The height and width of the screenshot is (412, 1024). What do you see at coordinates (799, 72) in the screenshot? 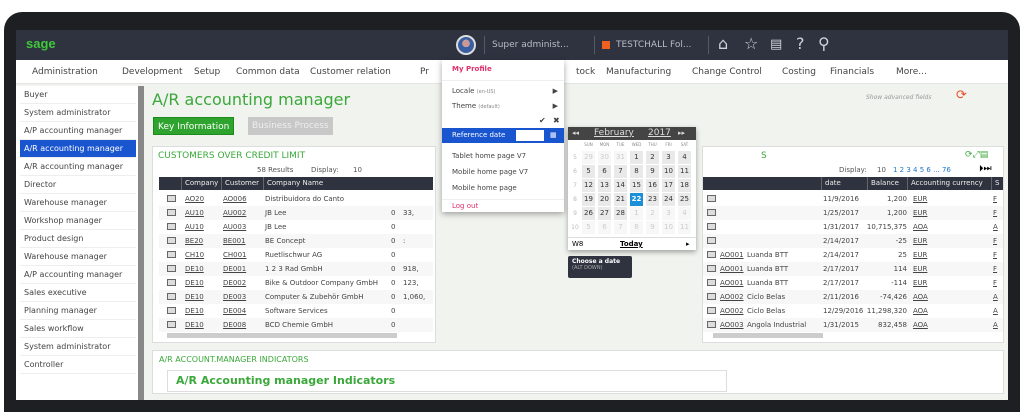
I see `nav-item: Costing` at bounding box center [799, 72].